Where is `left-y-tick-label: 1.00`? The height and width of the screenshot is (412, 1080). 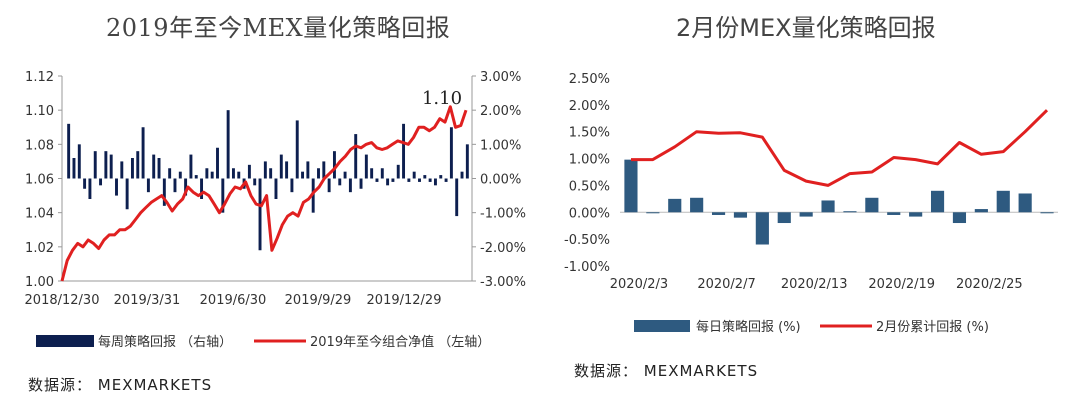
left-y-tick-label: 1.00 is located at coordinates (39, 282).